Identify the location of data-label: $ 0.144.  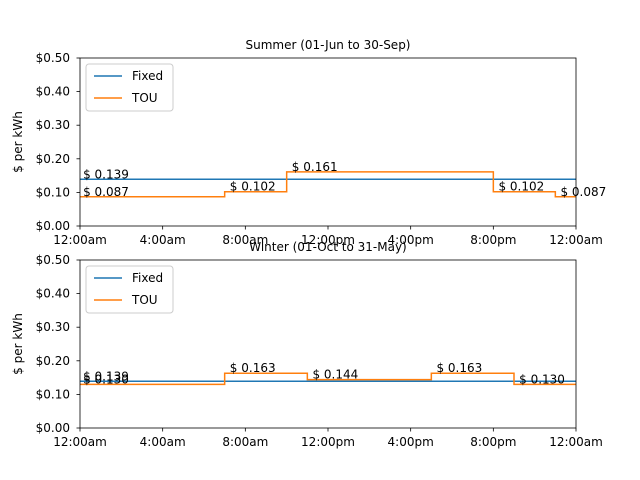
(335, 375).